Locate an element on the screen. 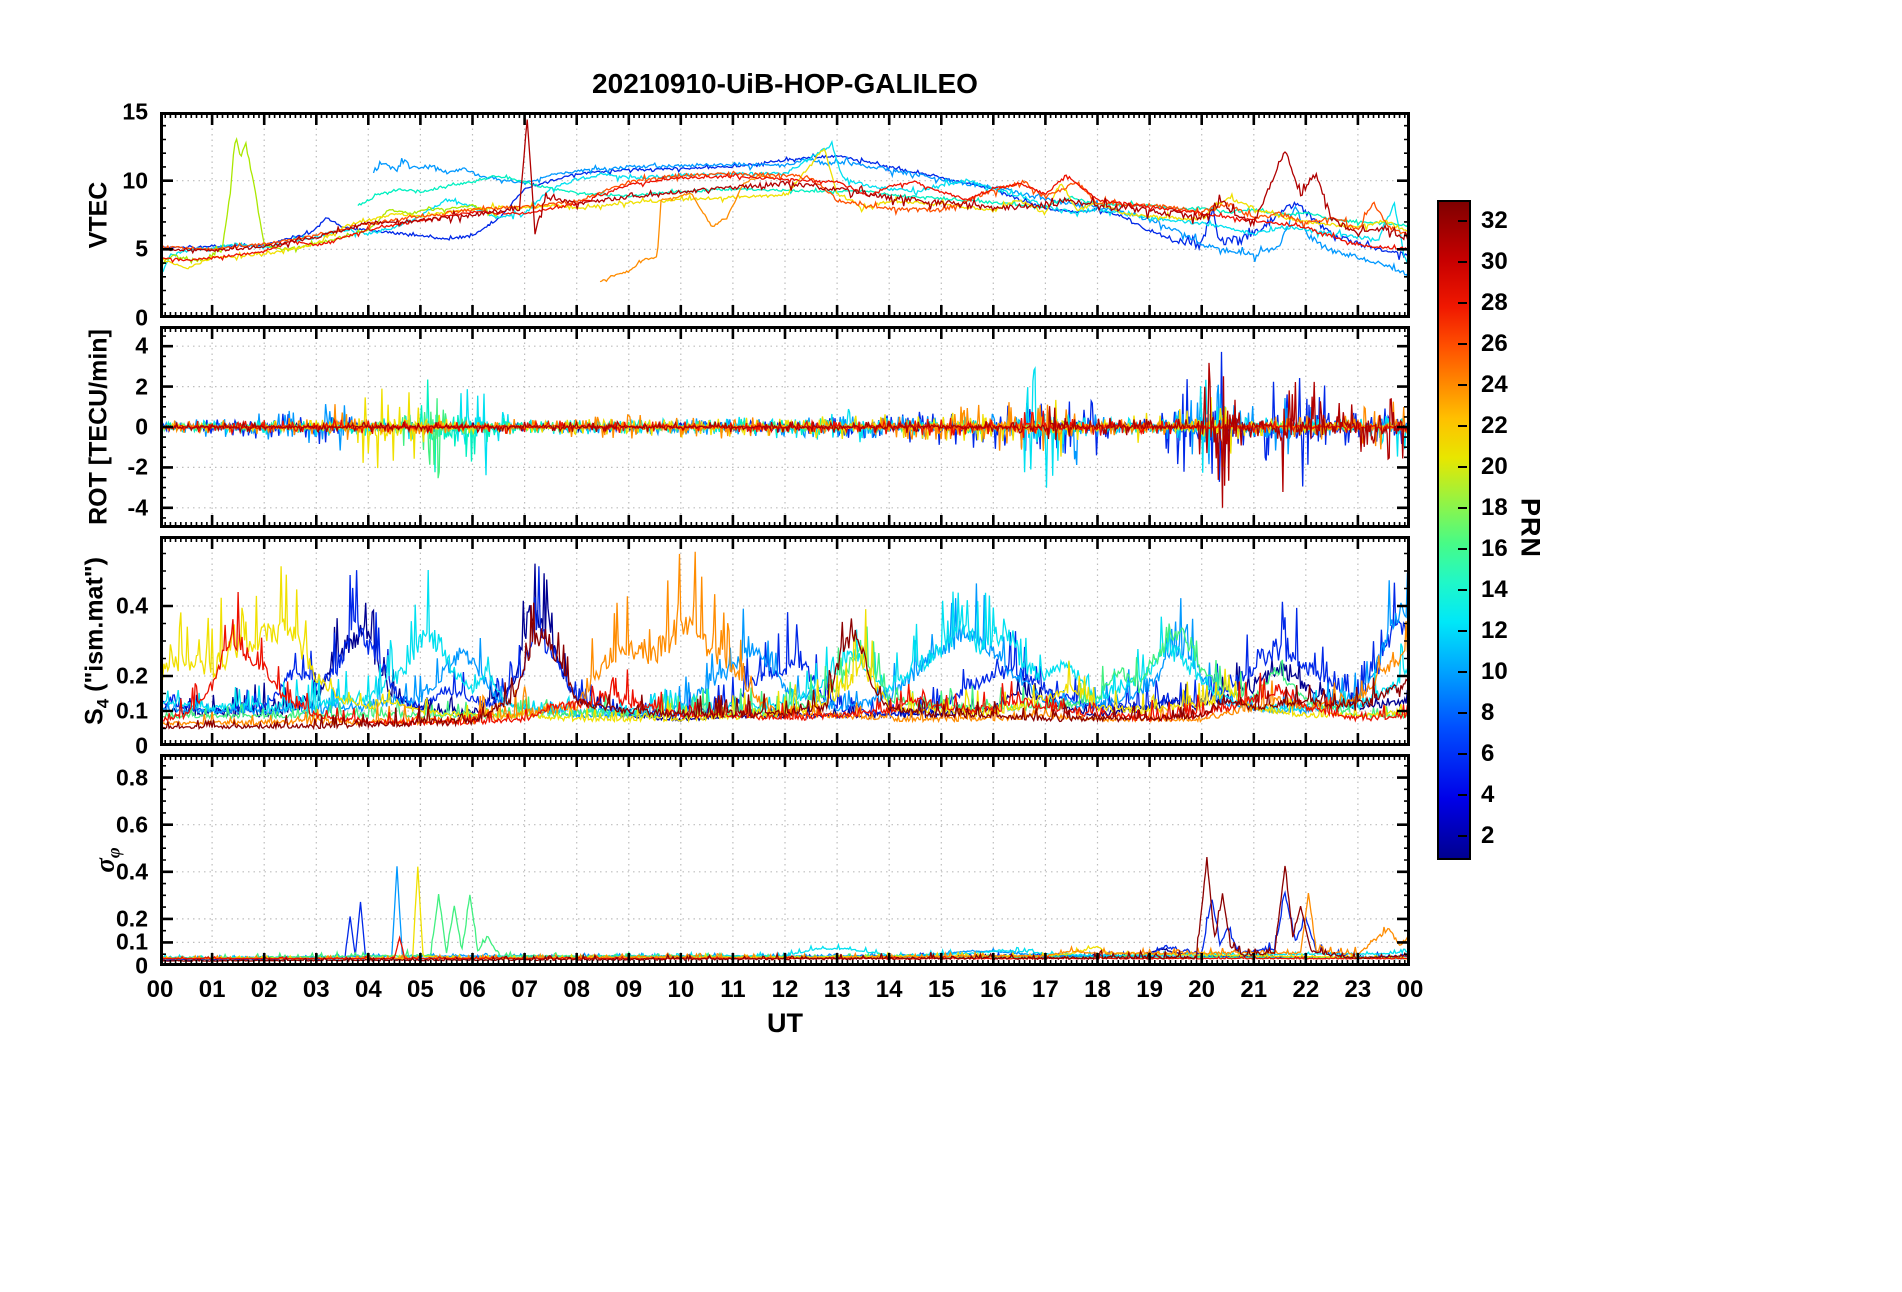 This screenshot has height=1292, width=1902. s4-ylabel-main: S is located at coordinates (94, 716).